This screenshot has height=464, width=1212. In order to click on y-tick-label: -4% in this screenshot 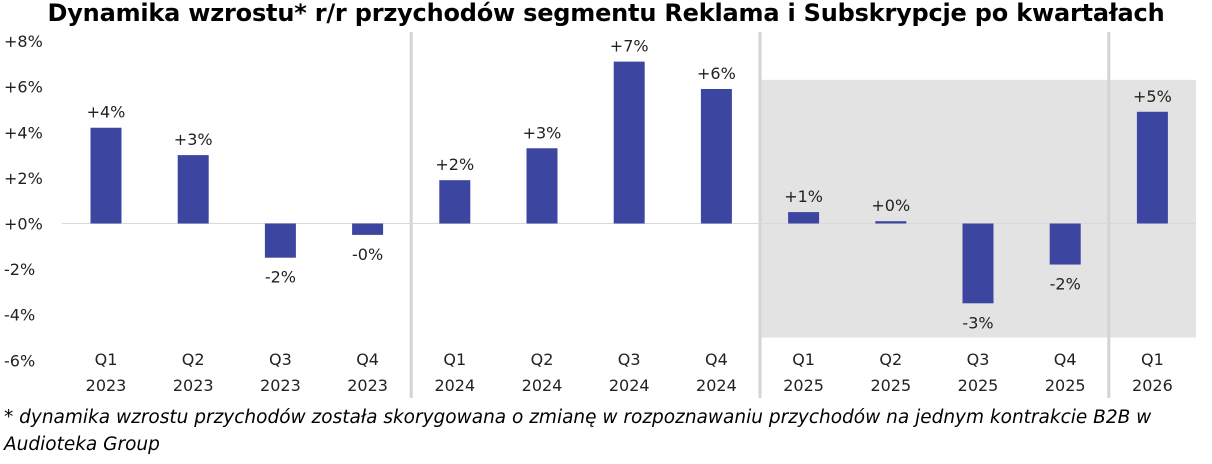, I will do `click(19, 315)`.